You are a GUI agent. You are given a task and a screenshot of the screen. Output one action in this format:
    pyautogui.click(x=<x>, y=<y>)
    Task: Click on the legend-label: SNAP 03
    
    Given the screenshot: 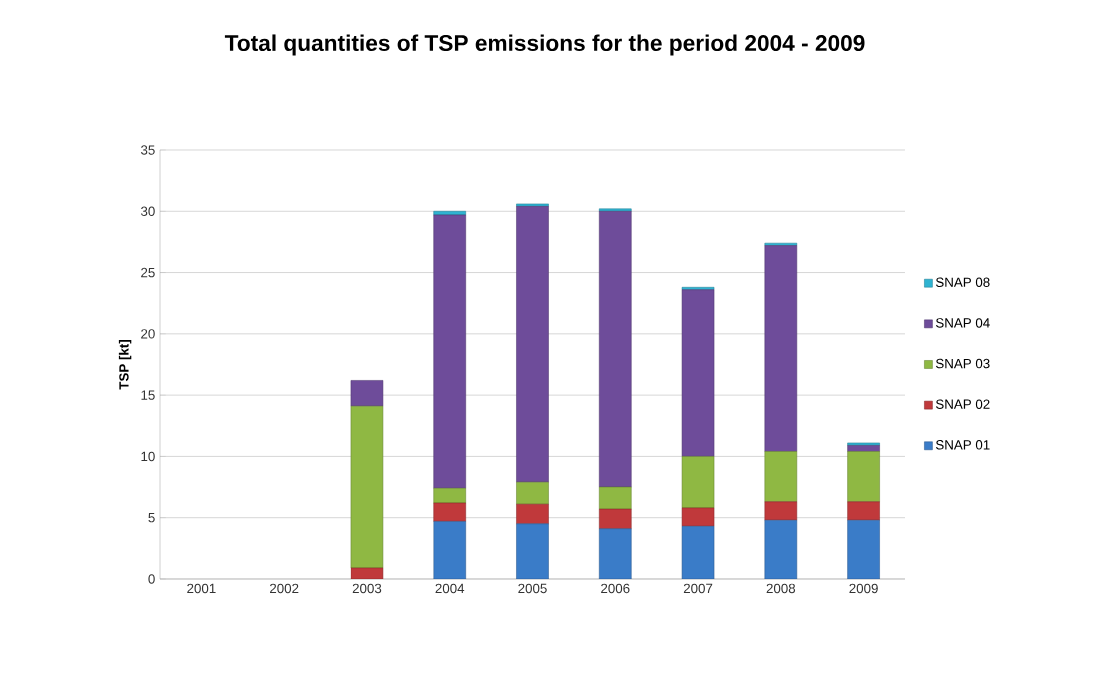 What is the action you would take?
    pyautogui.click(x=962, y=363)
    